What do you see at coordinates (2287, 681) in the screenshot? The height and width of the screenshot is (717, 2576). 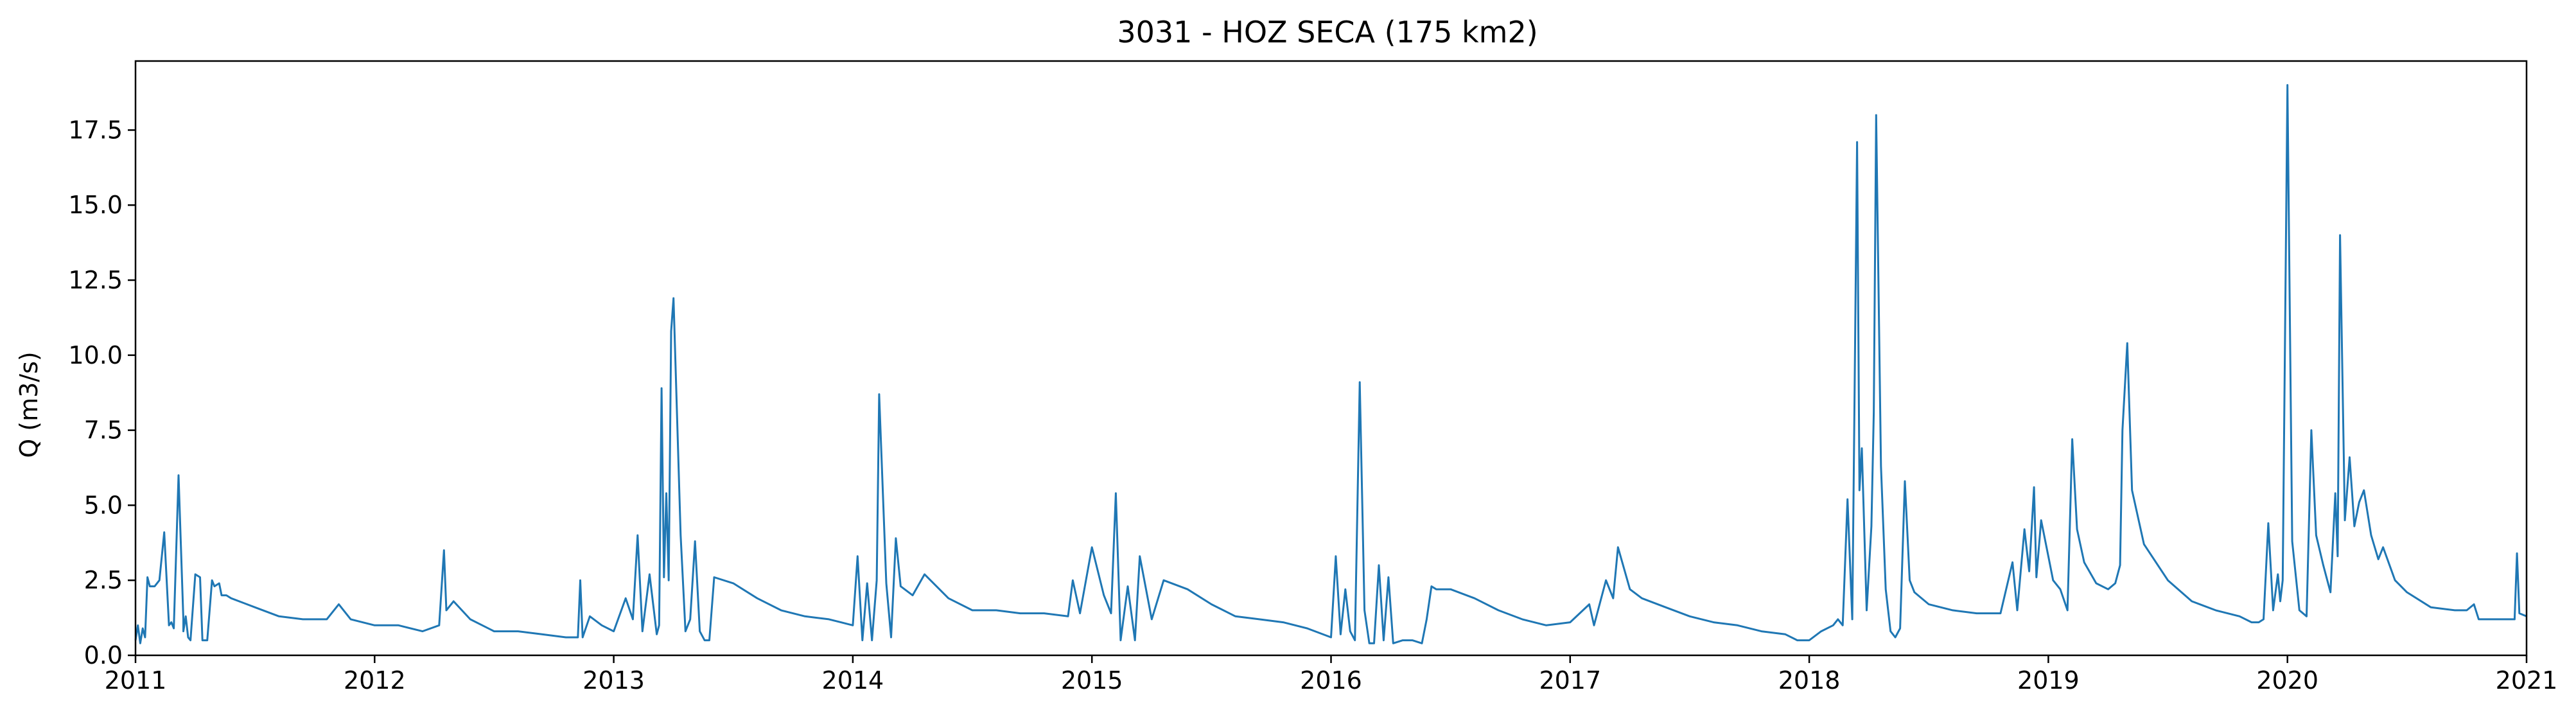 I see `x-tick-label: 2020` at bounding box center [2287, 681].